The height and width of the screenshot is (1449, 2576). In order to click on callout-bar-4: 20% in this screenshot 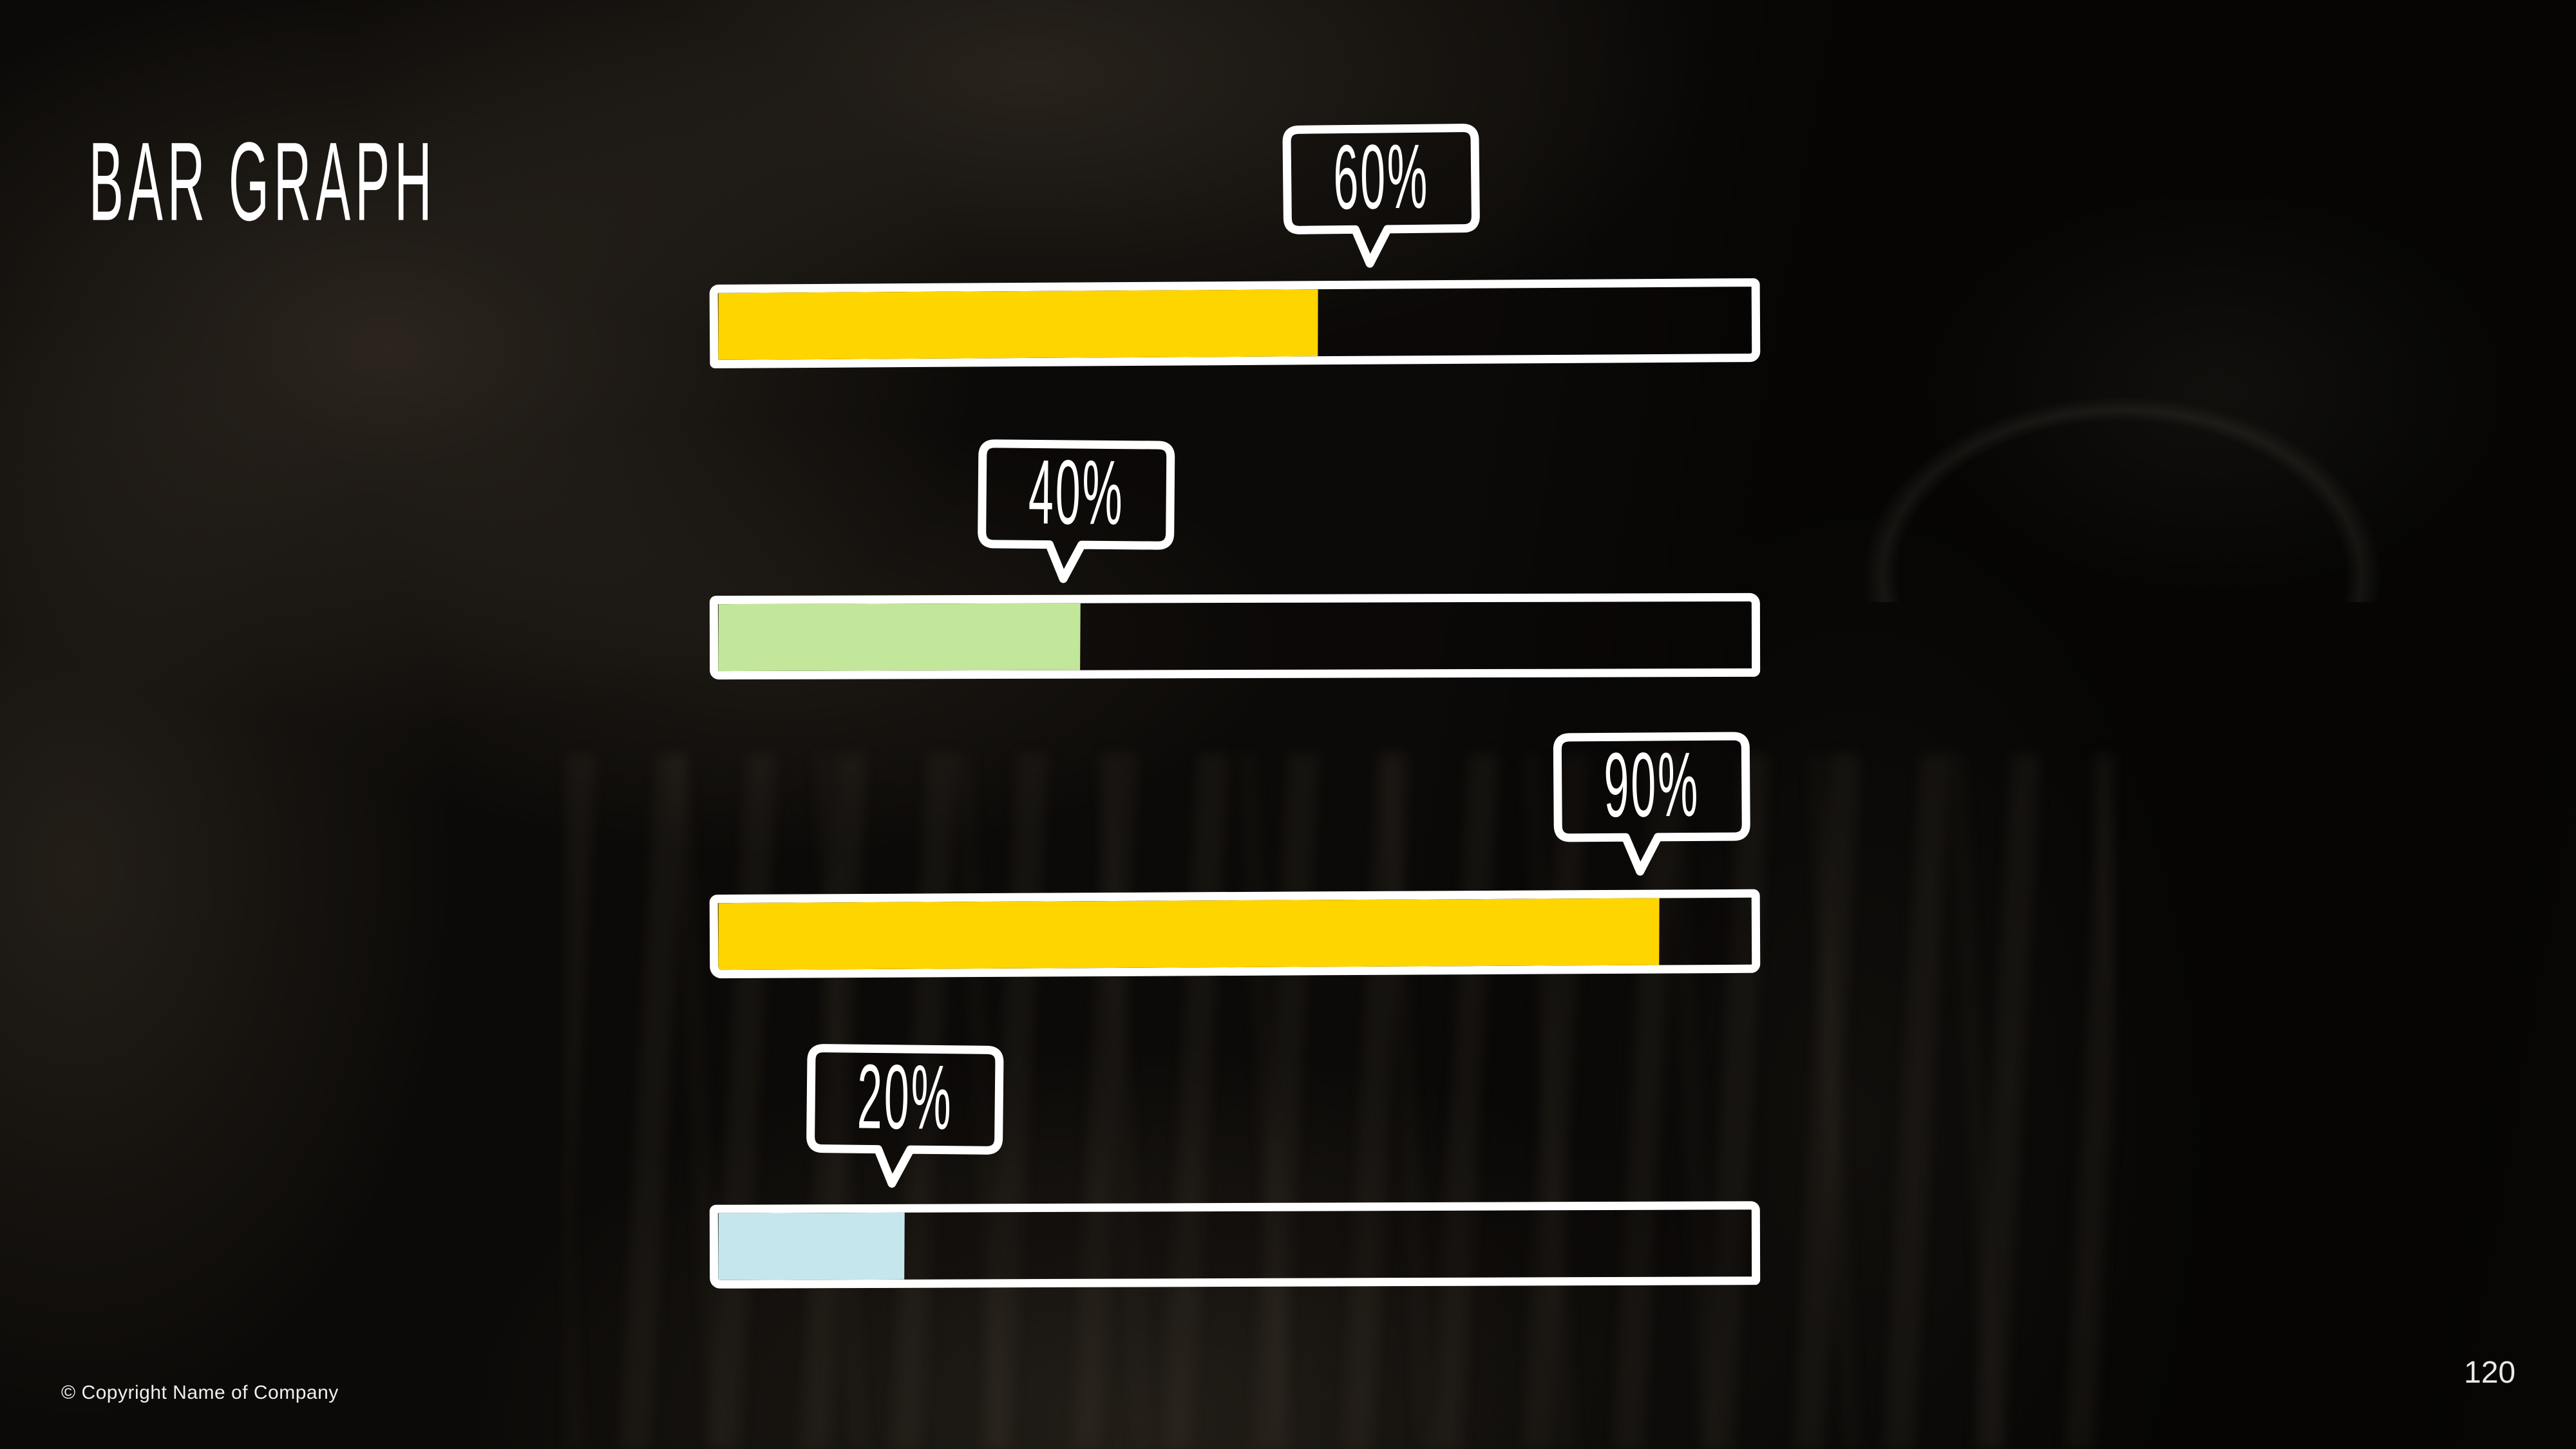, I will do `click(905, 1116)`.